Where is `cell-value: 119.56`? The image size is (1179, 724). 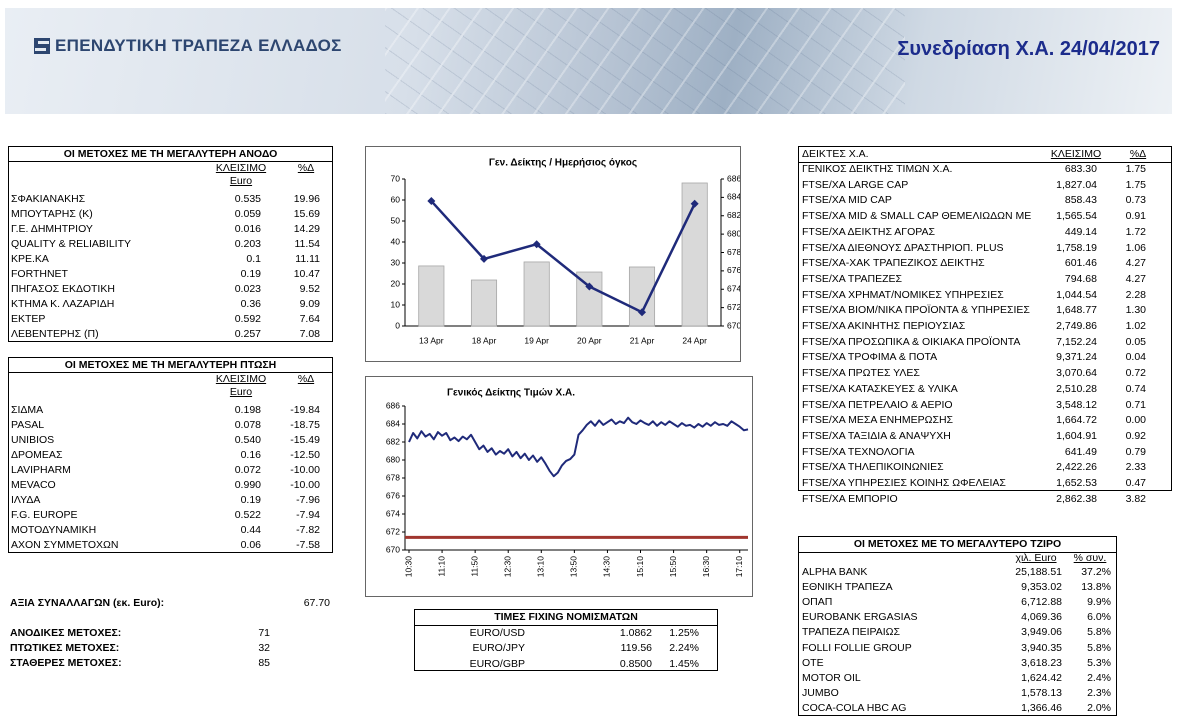
cell-value: 119.56 is located at coordinates (636, 648).